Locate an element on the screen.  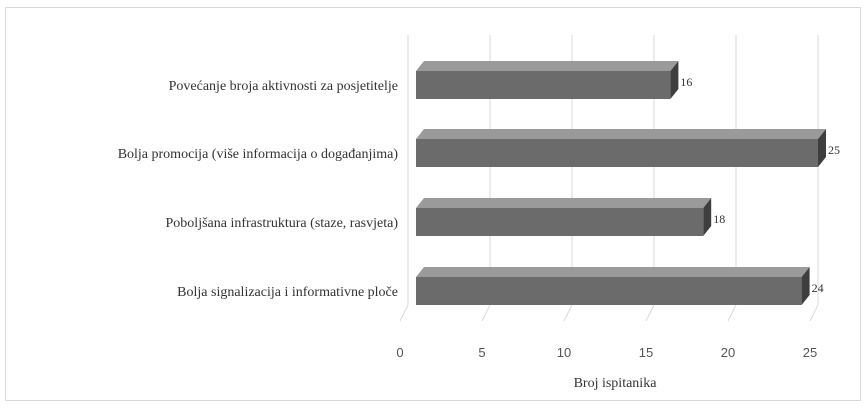
x-tick-label-5: 5 is located at coordinates (481, 352).